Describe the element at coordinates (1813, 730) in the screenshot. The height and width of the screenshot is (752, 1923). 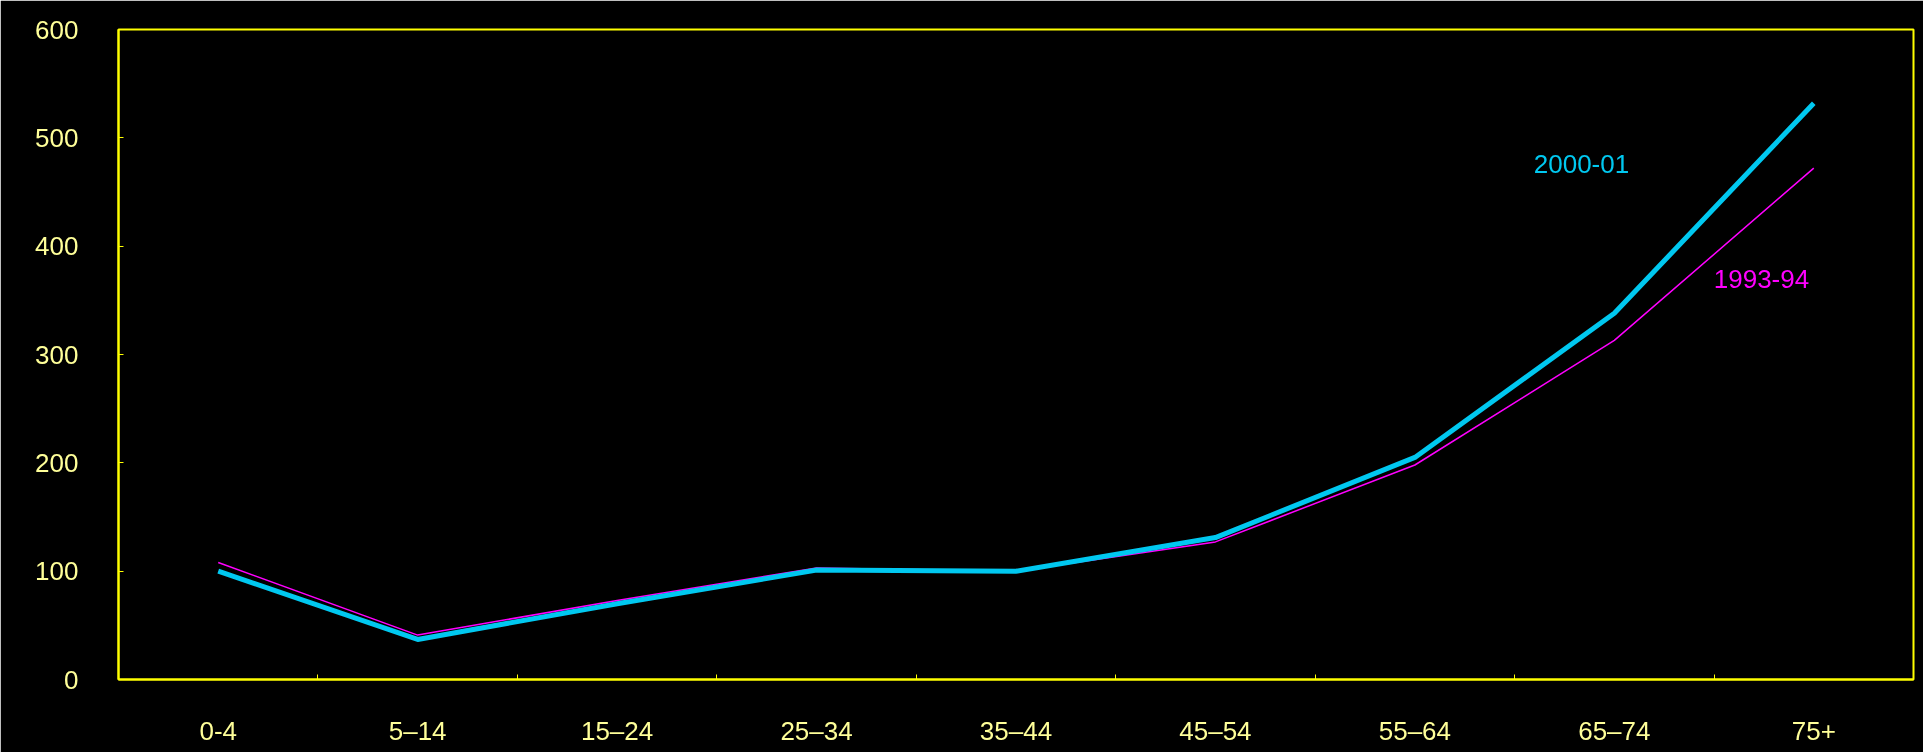
I see `x-tick-label: 75+` at that location.